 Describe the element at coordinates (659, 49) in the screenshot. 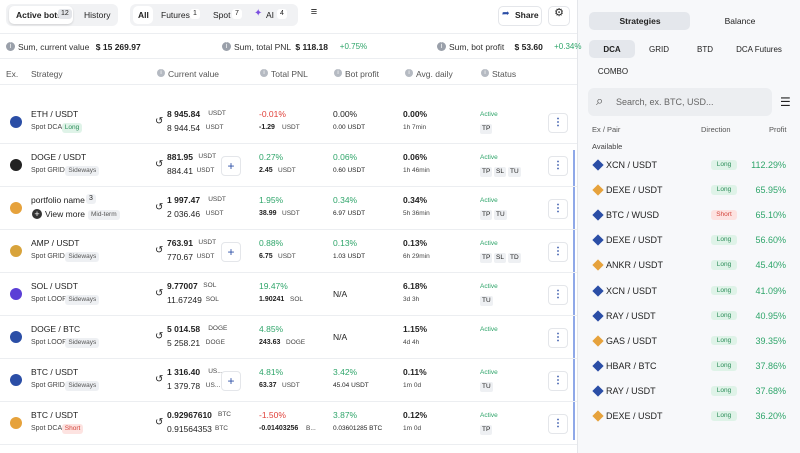

I see `subtab: GRID` at that location.